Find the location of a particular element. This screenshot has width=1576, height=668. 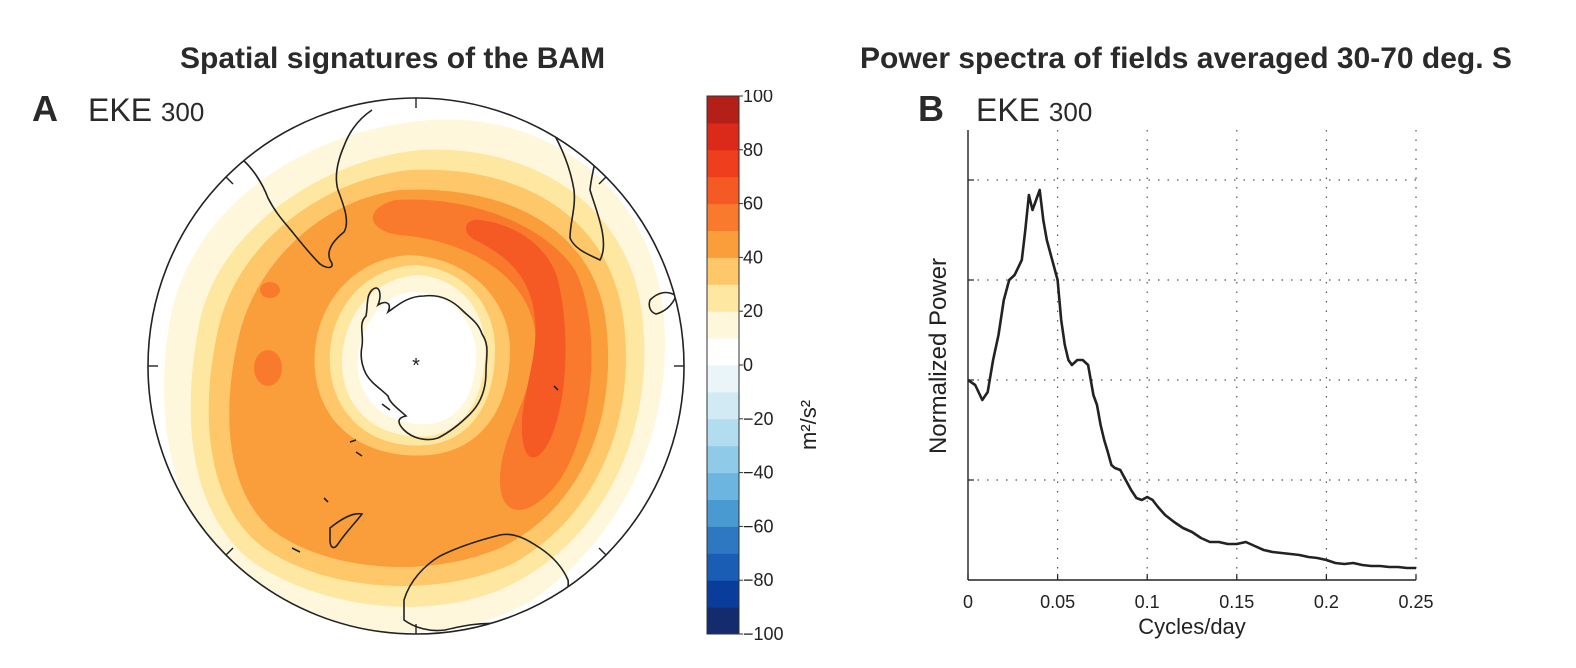

y-axis-label: Normalized Power is located at coordinates (938, 356).